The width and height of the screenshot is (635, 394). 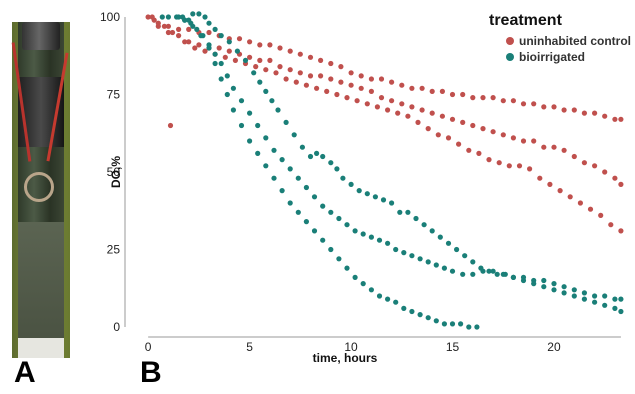 I want to click on y-tick-label: 25, so click(x=114, y=250).